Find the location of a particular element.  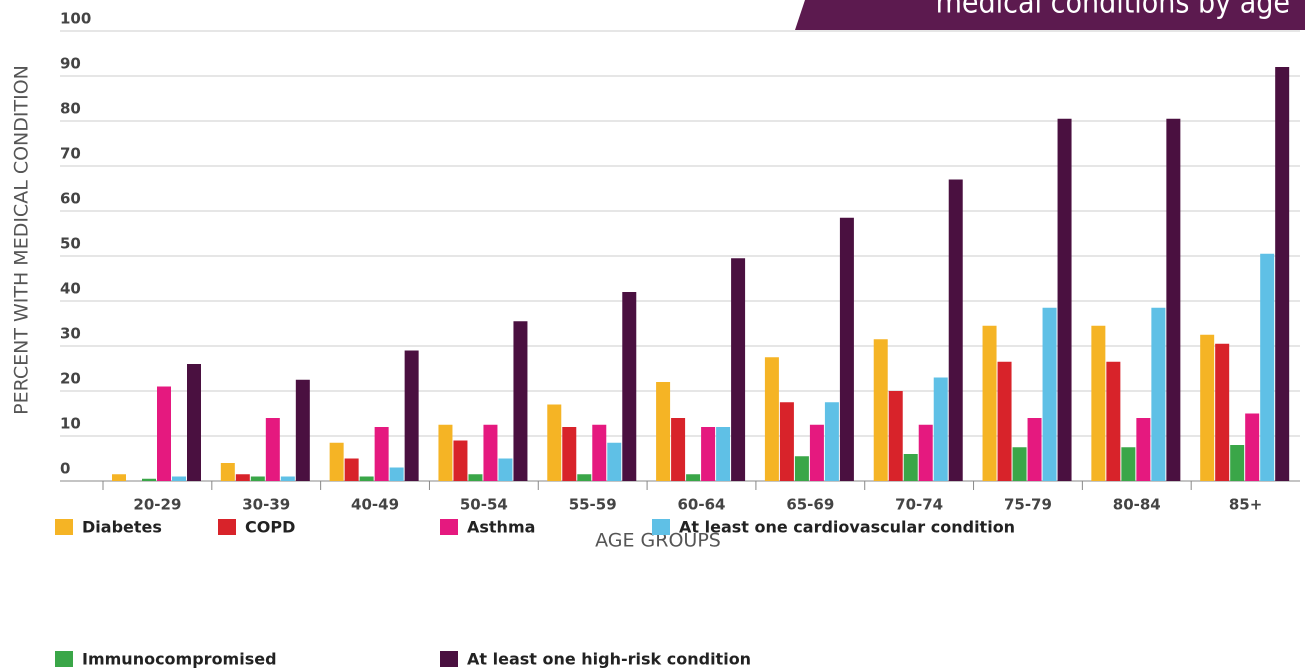

legend-label: COPD is located at coordinates (270, 527).